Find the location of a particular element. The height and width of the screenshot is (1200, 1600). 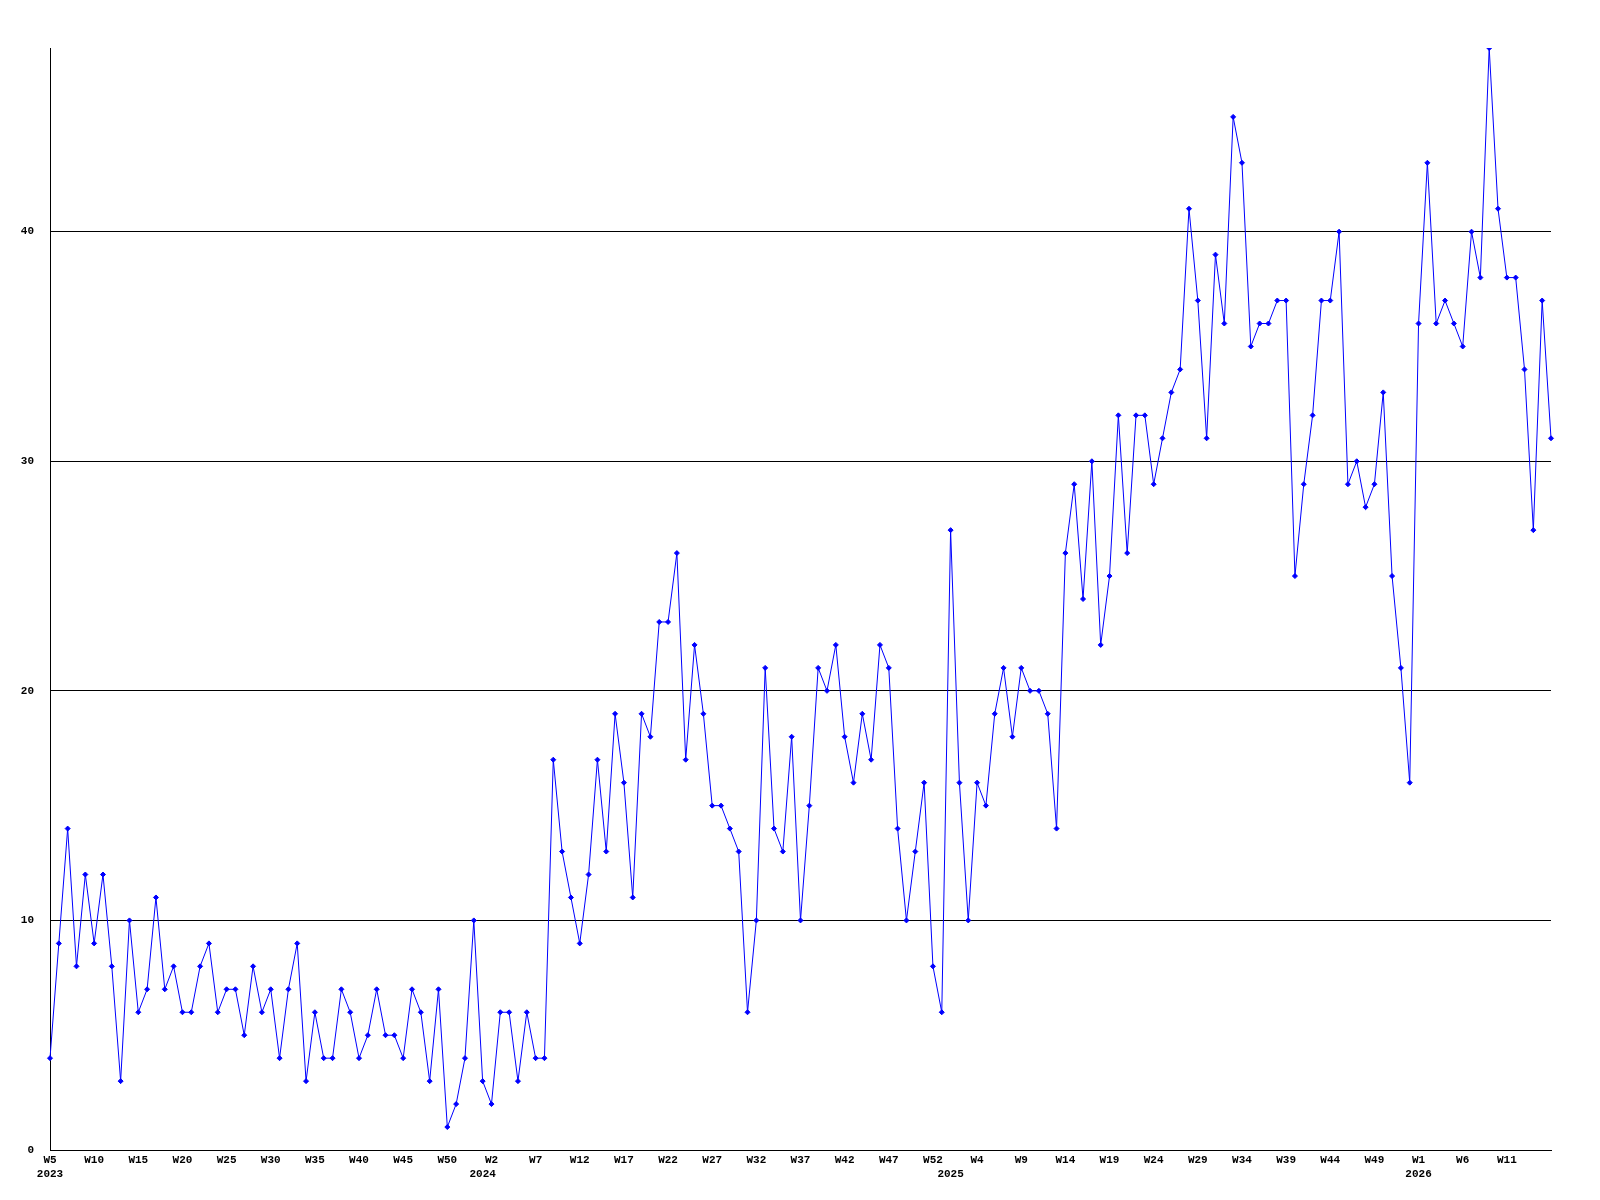

y-tick-label: 20 is located at coordinates (27, 690).